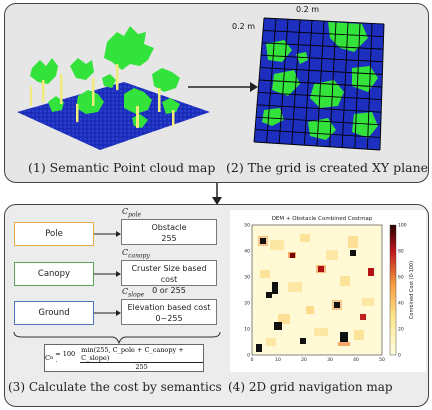  Describe the element at coordinates (132, 213) in the screenshot. I see `cost-label-pole: Cpole` at that location.